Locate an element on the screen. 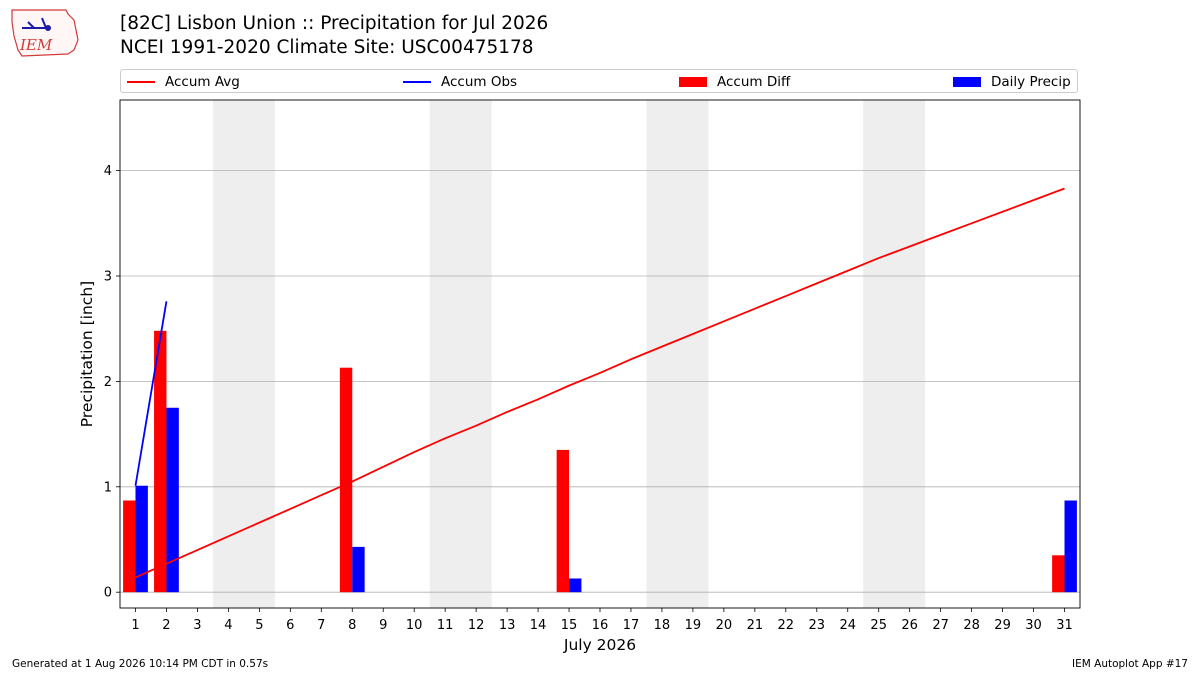 The width and height of the screenshot is (1200, 675). x-tick-label-7: 7 is located at coordinates (321, 625).